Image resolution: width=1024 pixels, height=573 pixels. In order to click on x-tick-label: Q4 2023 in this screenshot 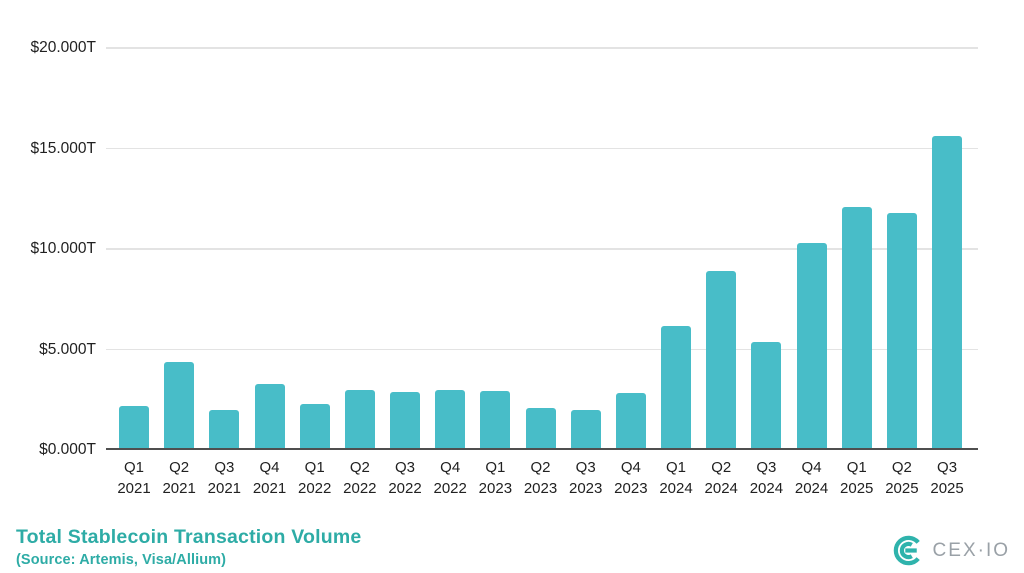, I will do `click(631, 478)`.